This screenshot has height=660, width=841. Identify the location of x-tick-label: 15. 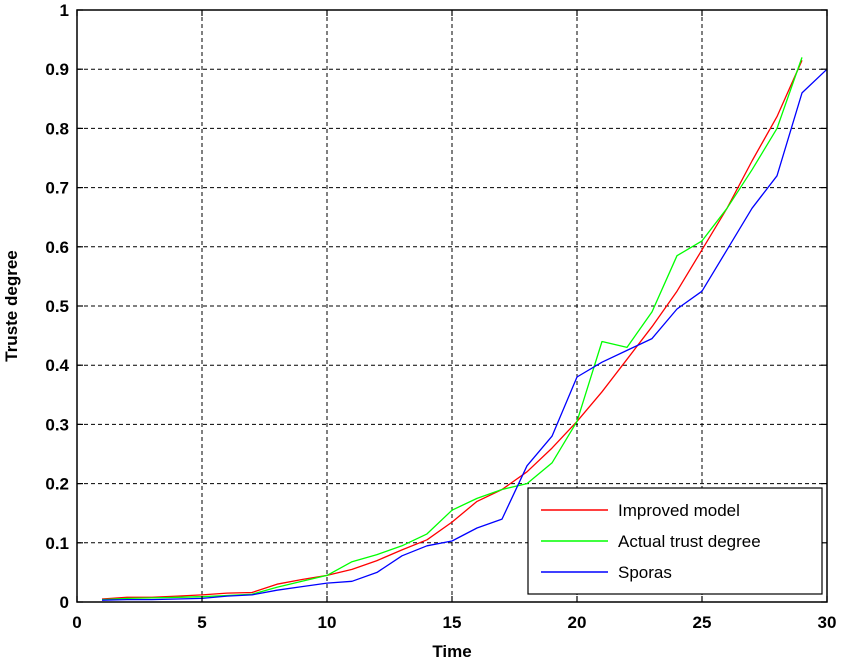
(452, 622).